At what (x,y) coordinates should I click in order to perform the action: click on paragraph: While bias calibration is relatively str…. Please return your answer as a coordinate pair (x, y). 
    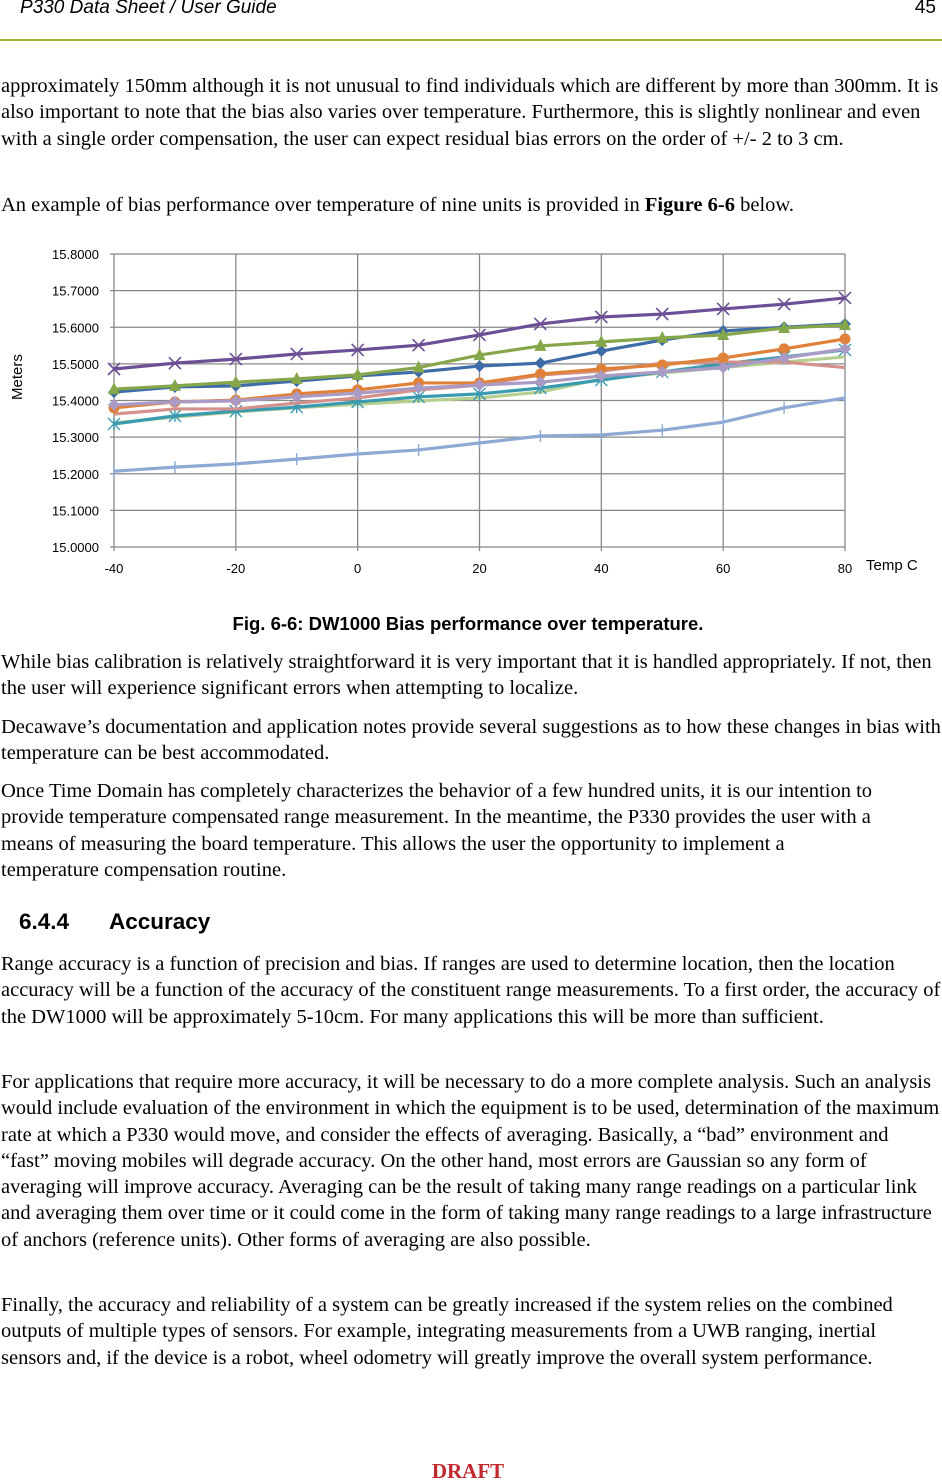
    Looking at the image, I should click on (466, 675).